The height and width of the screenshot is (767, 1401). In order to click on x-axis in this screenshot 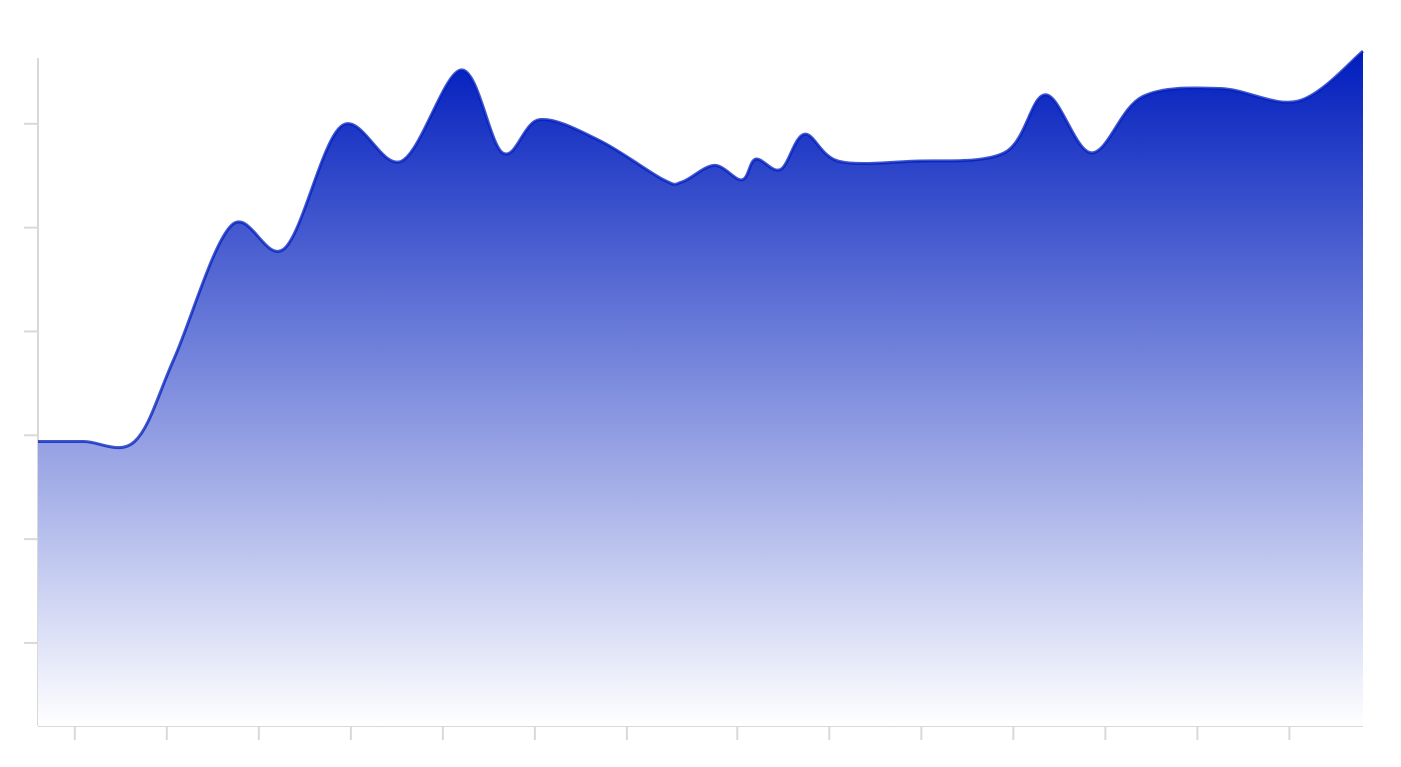, I will do `click(700, 732)`.